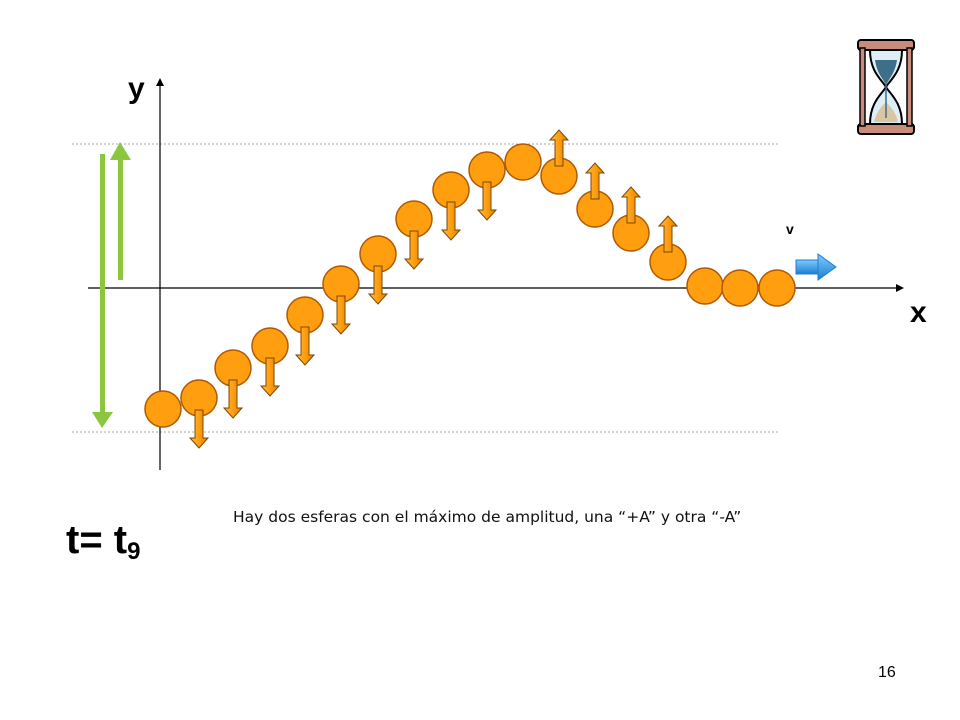  I want to click on y-axis-label: y, so click(136, 88).